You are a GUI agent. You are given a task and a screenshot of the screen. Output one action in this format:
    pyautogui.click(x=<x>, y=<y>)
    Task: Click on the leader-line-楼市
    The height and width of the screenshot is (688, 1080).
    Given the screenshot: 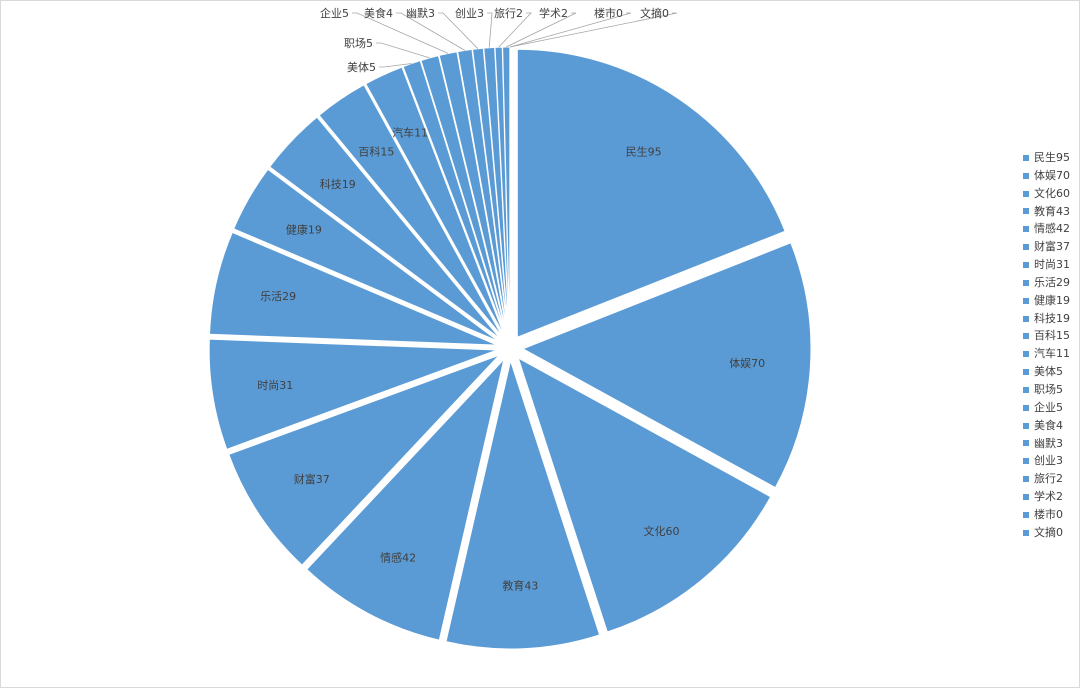 What is the action you would take?
    pyautogui.click(x=570, y=30)
    